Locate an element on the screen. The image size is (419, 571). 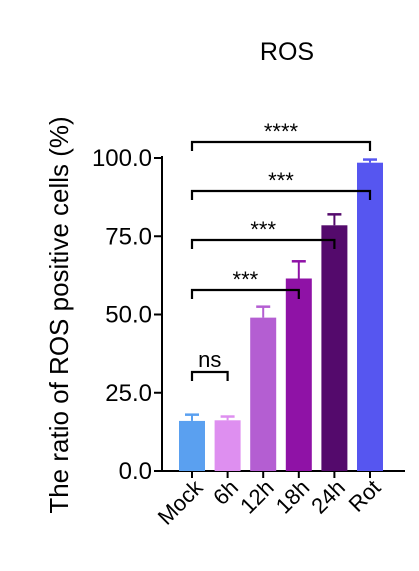
significance-label: ns is located at coordinates (209, 359).